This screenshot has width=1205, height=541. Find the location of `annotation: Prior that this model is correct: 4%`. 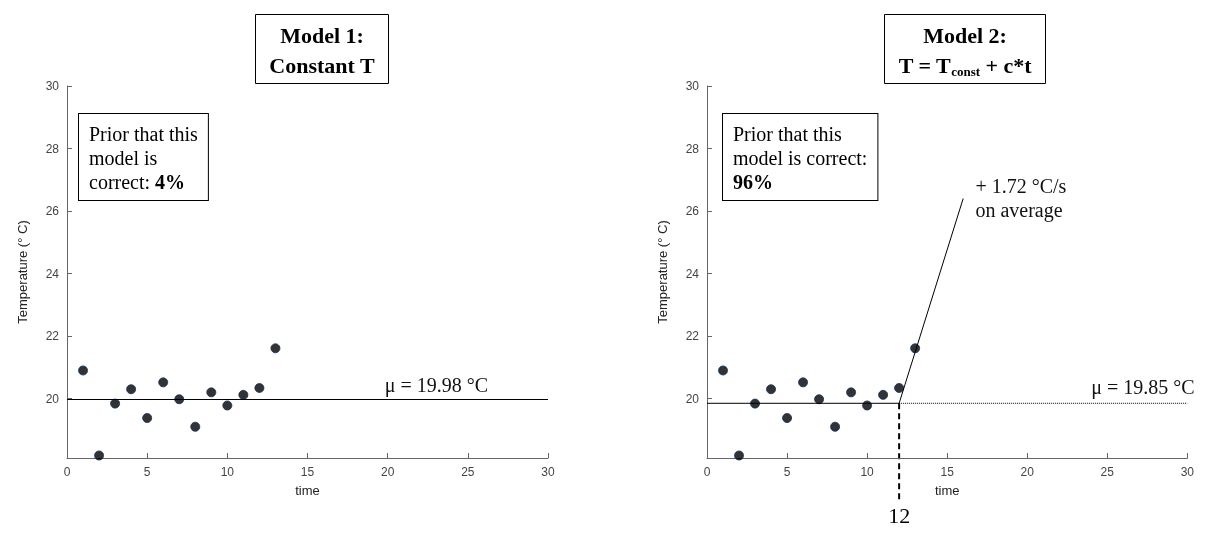

annotation: Prior that this model is correct: 4% is located at coordinates (144, 158).